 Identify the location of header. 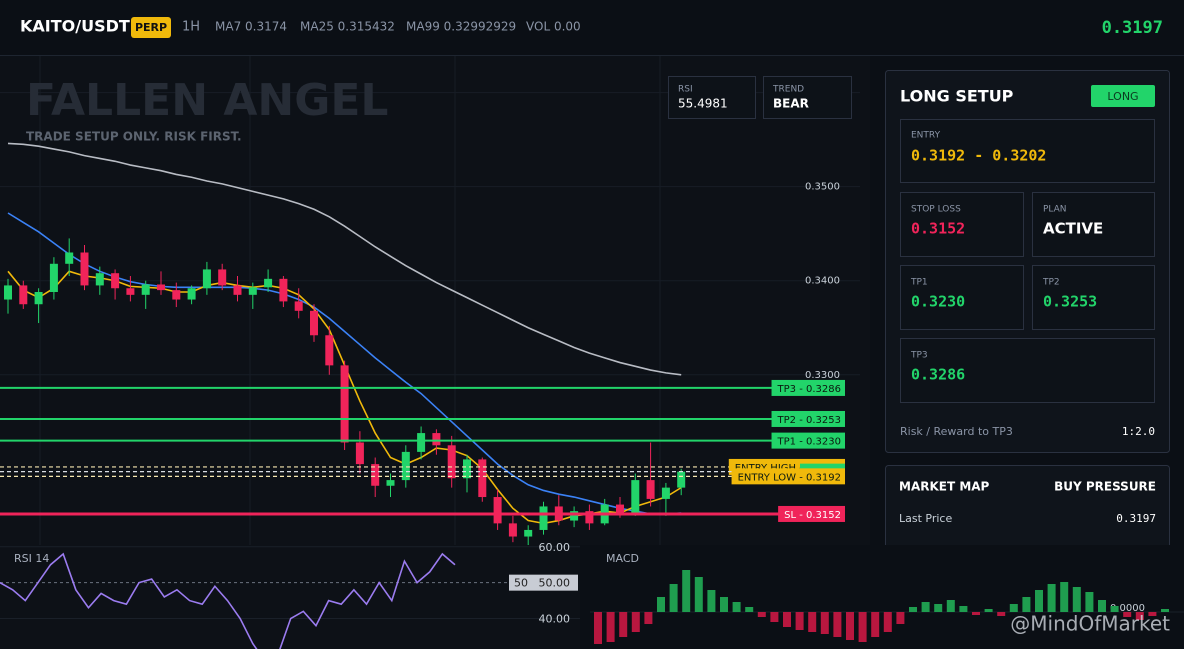
(592, 27).